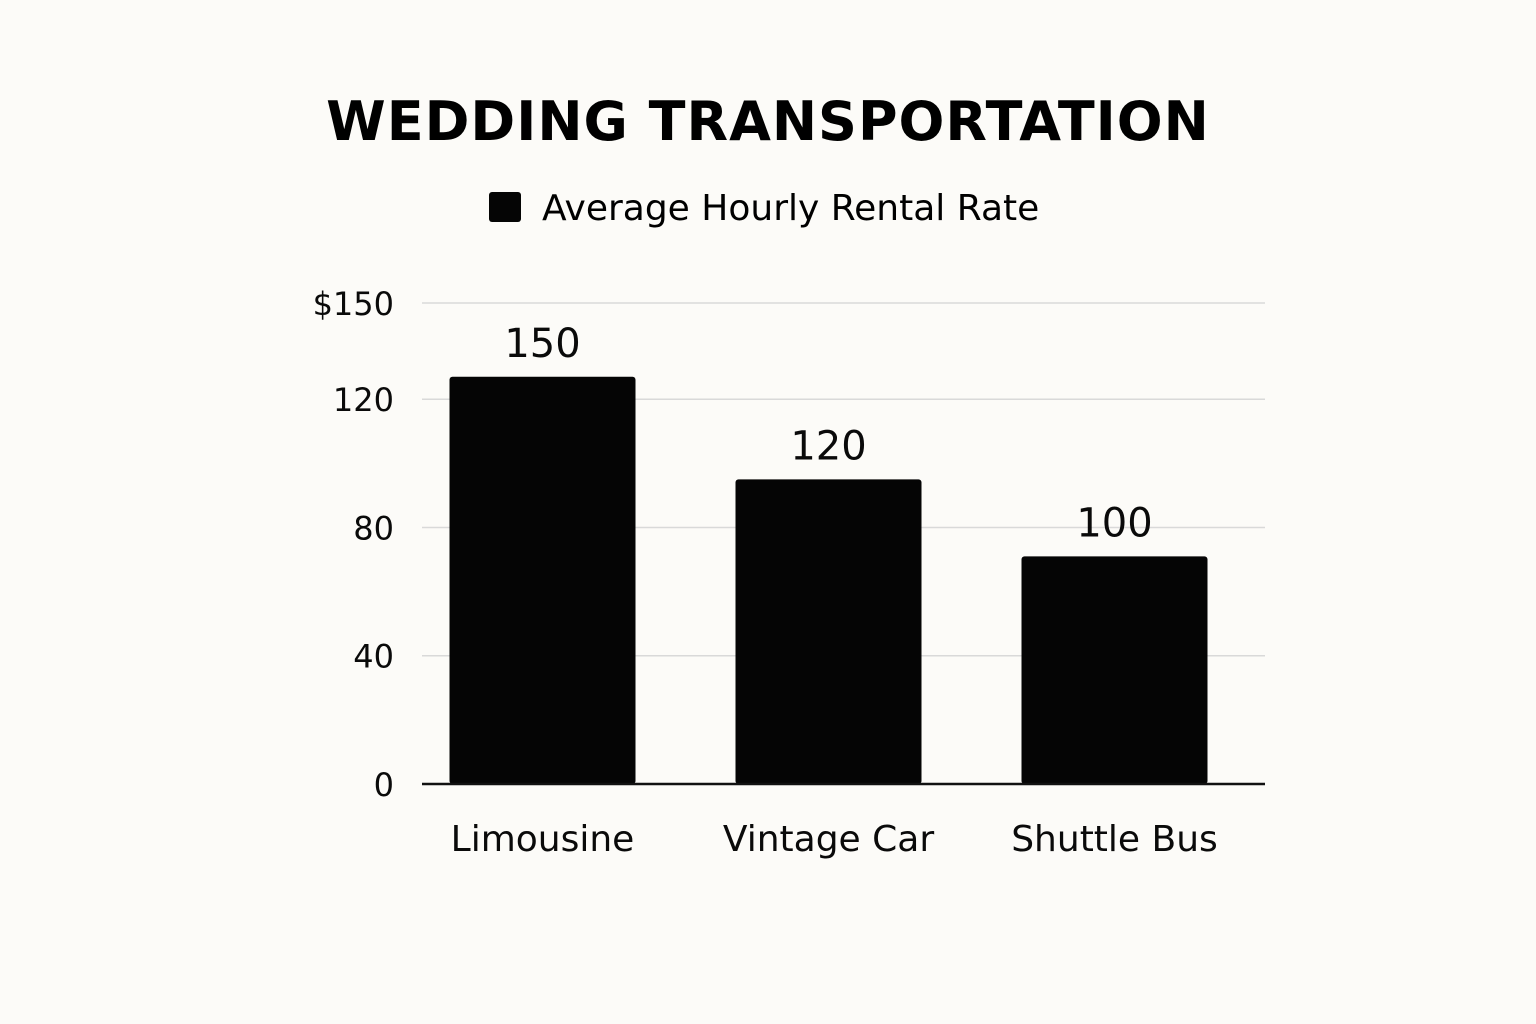 The width and height of the screenshot is (1536, 1024). What do you see at coordinates (828, 839) in the screenshot?
I see `x-category-label: Vintage Car` at bounding box center [828, 839].